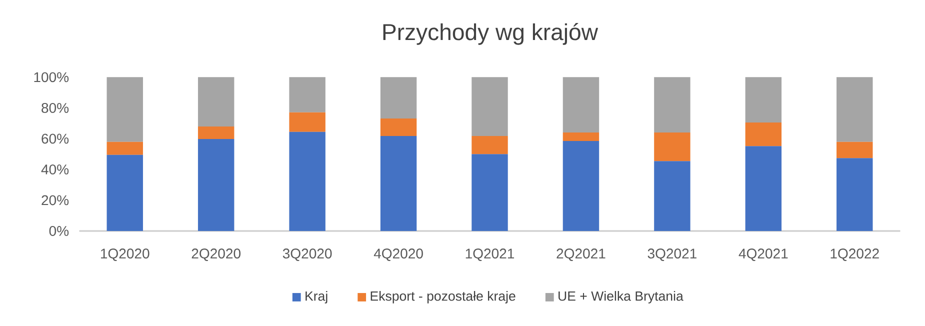 Image resolution: width=925 pixels, height=326 pixels. I want to click on x-tick-label: 1Q2022, so click(854, 255).